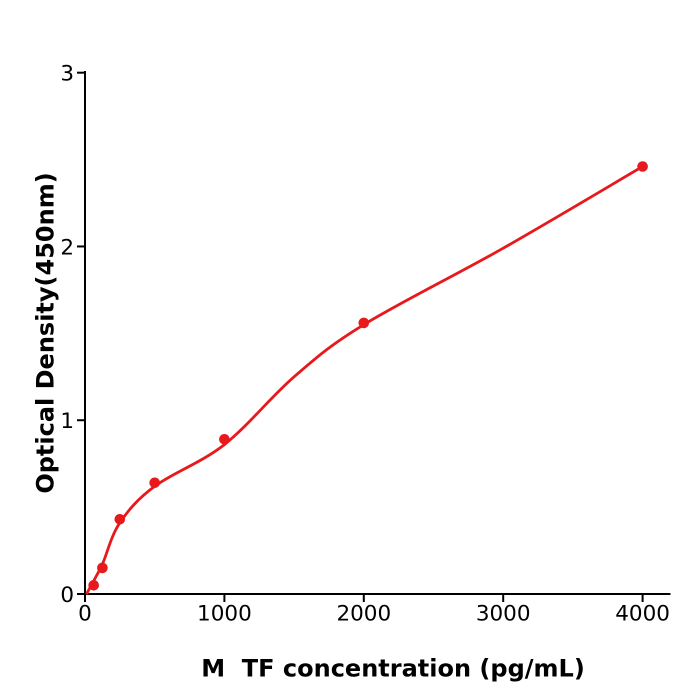 This screenshot has height=700, width=700. What do you see at coordinates (224, 614) in the screenshot?
I see `x-tick-label: 1000` at bounding box center [224, 614].